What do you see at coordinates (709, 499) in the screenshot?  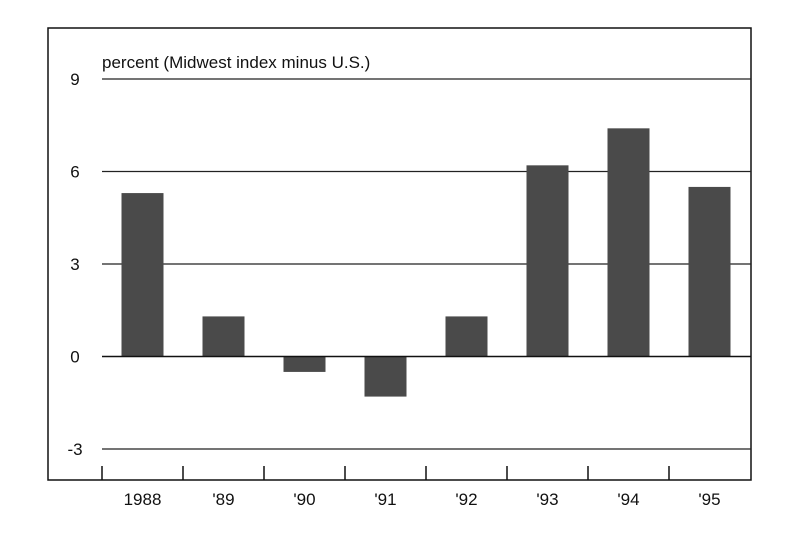 I see `x-tick-label: '95` at bounding box center [709, 499].